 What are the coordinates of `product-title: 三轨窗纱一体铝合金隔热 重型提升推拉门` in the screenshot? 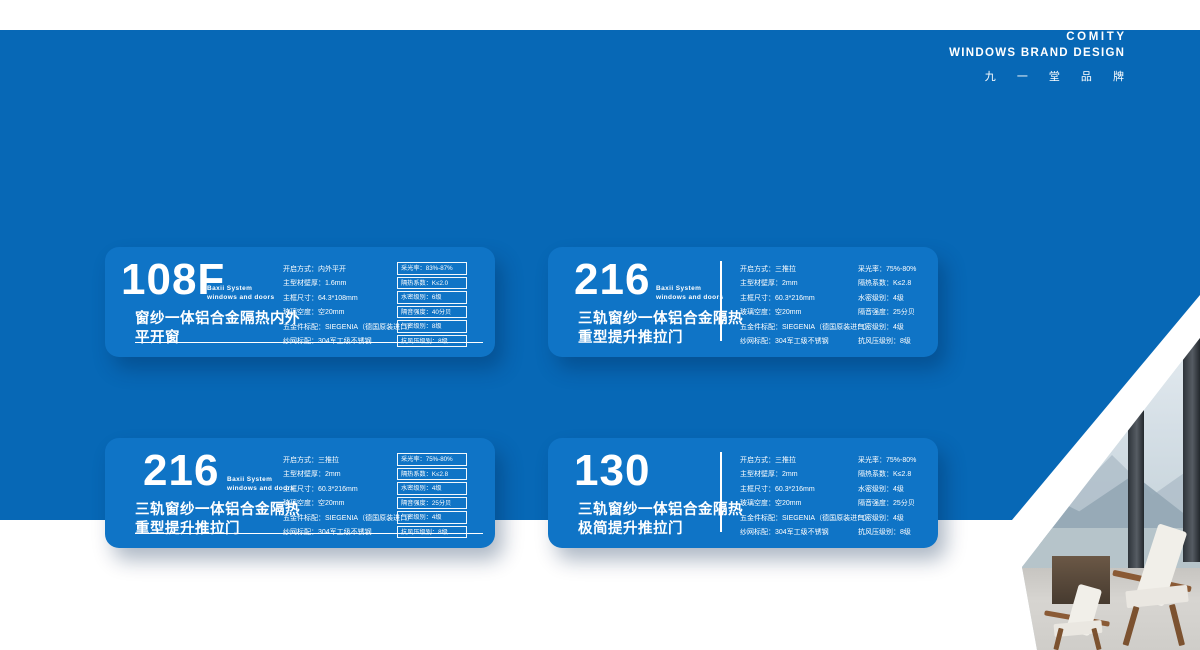 It's located at (660, 329).